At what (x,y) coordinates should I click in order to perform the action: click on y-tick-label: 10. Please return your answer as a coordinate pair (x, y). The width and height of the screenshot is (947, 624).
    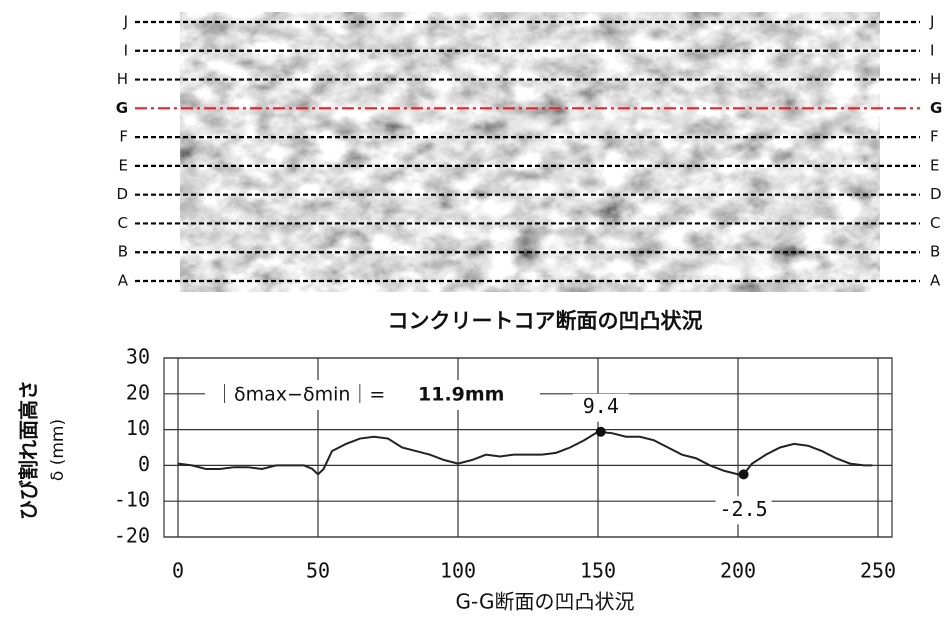
    Looking at the image, I should click on (138, 428).